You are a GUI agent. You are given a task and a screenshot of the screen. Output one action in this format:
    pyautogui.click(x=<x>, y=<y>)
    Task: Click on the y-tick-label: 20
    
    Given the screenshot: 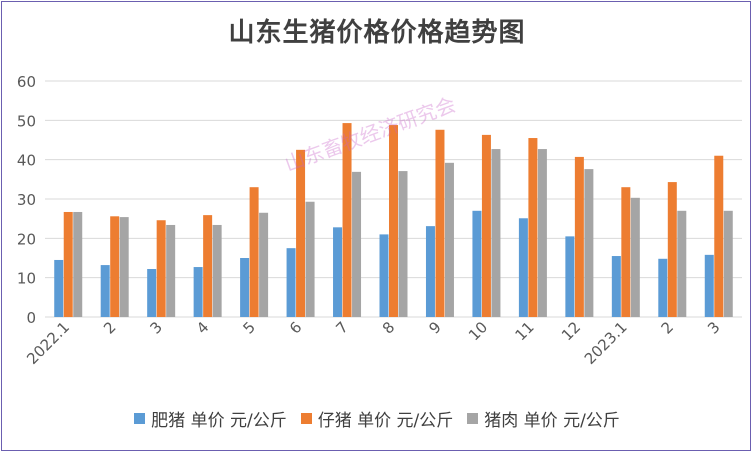 What is the action you would take?
    pyautogui.click(x=26, y=239)
    